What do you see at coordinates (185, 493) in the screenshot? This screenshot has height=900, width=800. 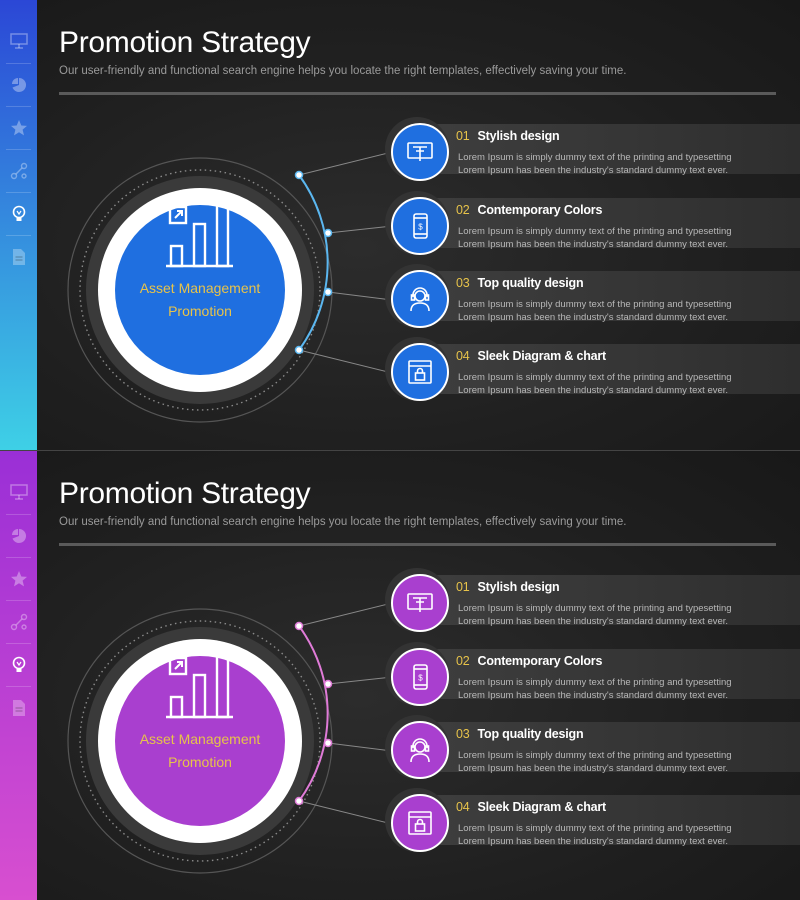 I see `page-title: Promotion Strategy` at bounding box center [185, 493].